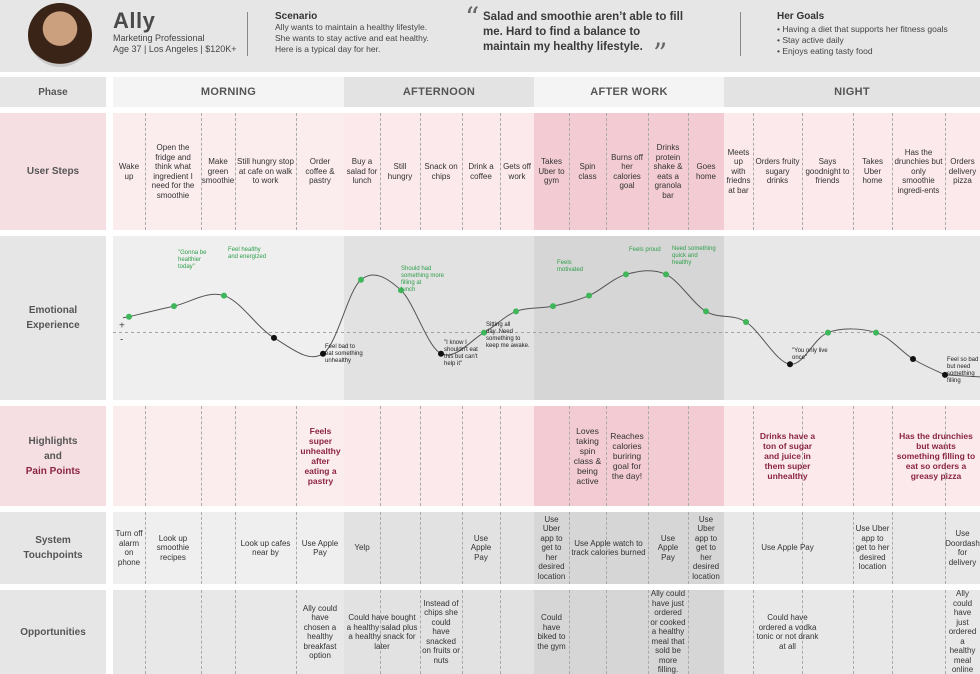  Describe the element at coordinates (738, 171) in the screenshot. I see `user-step: Meets up with friedns at bar` at that location.